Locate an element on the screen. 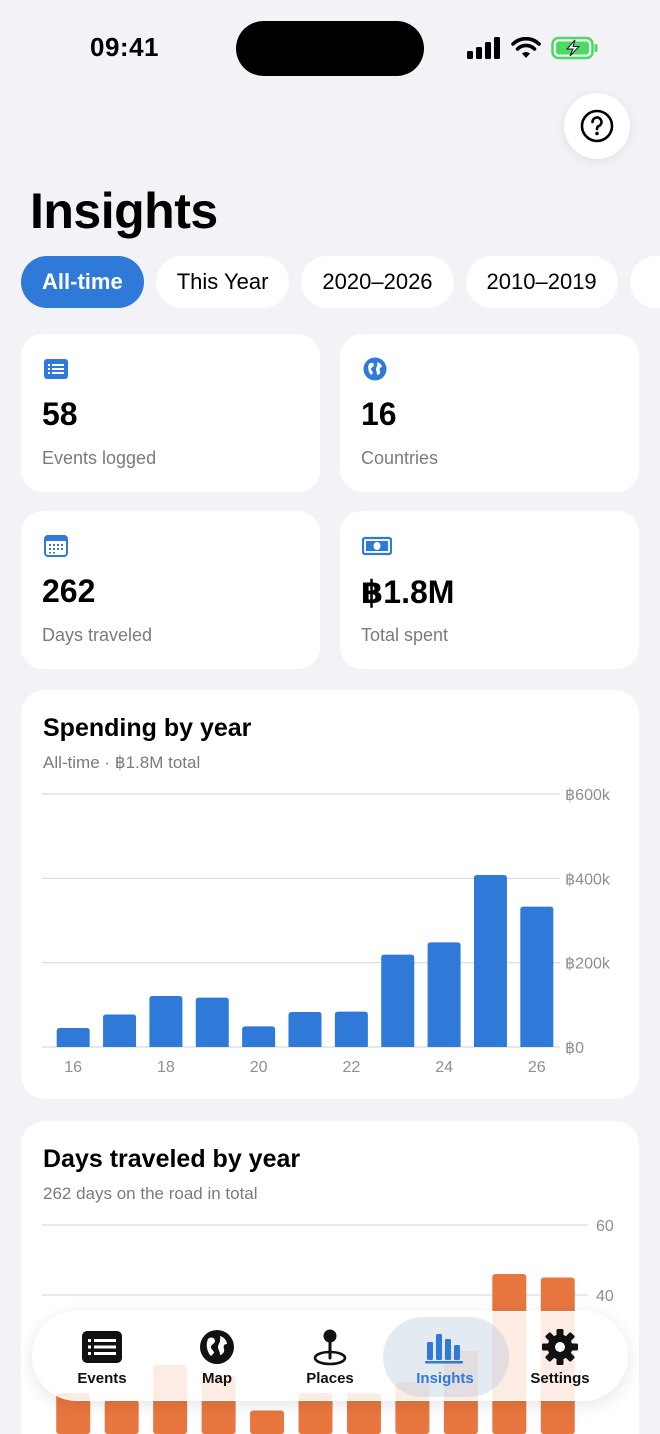 This screenshot has width=660, height=1434. help-button is located at coordinates (597, 126).